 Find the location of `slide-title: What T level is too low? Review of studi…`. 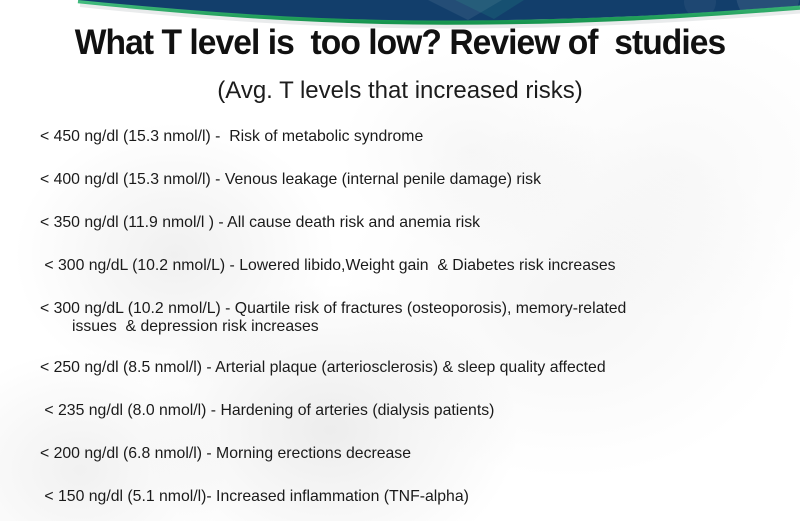

slide-title: What T level is too low? Review of studi… is located at coordinates (400, 42).